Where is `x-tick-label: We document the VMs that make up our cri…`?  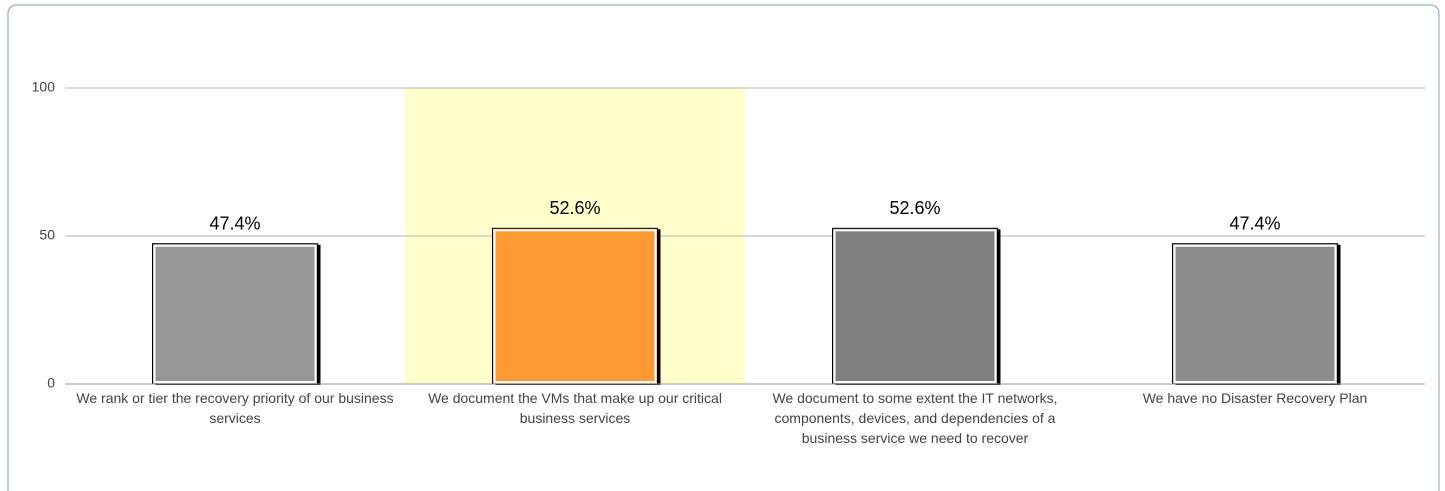 x-tick-label: We document the VMs that make up our cri… is located at coordinates (575, 408).